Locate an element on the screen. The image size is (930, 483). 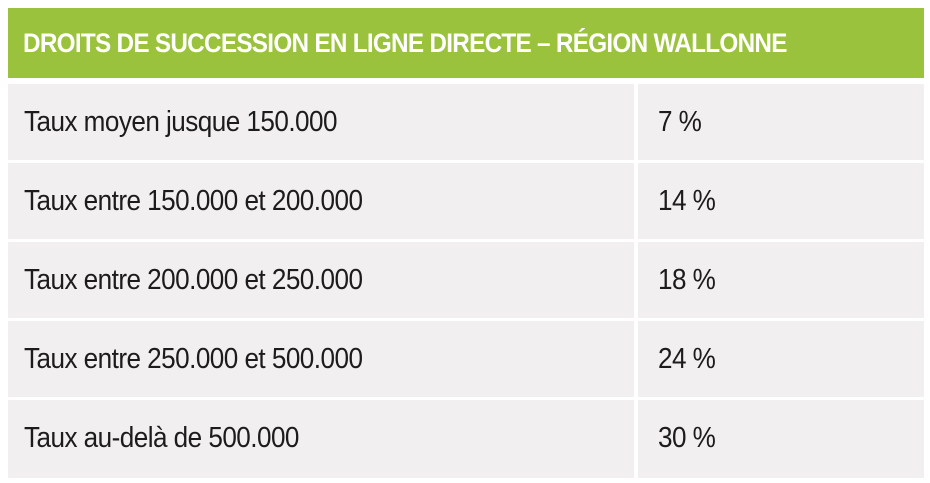
rate-value: 30 % is located at coordinates (687, 438).